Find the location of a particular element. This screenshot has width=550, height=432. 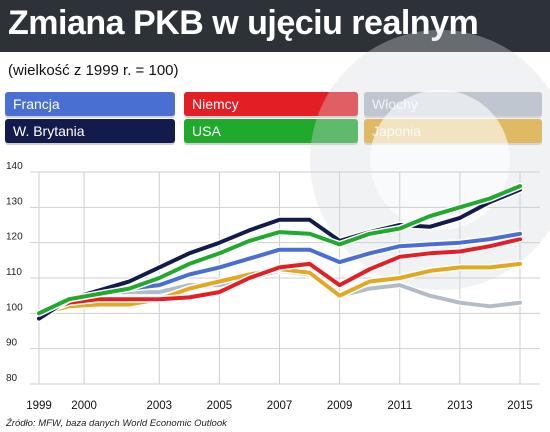

y-tick-label: 120 is located at coordinates (14, 237).